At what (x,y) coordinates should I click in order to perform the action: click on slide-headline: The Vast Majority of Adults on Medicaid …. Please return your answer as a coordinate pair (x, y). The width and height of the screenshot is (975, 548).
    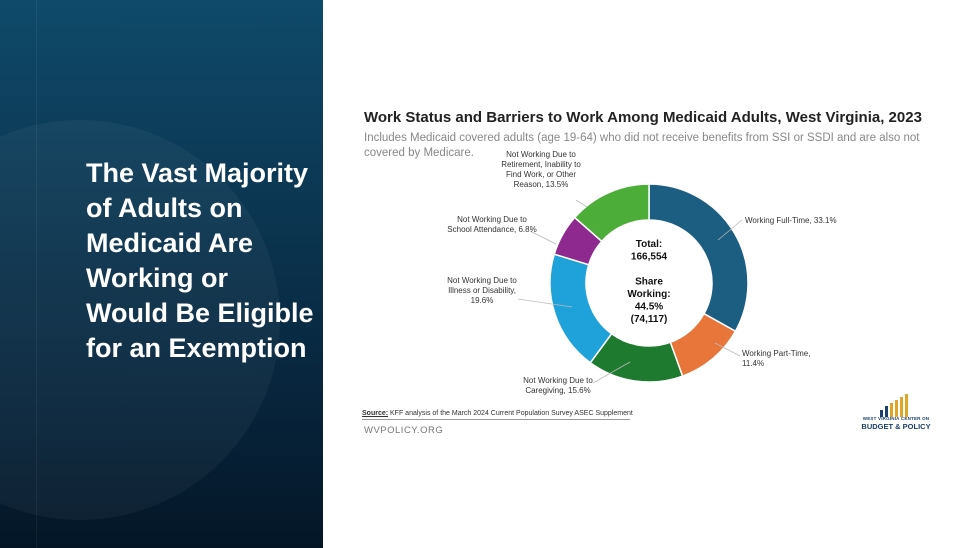
    Looking at the image, I should click on (200, 260).